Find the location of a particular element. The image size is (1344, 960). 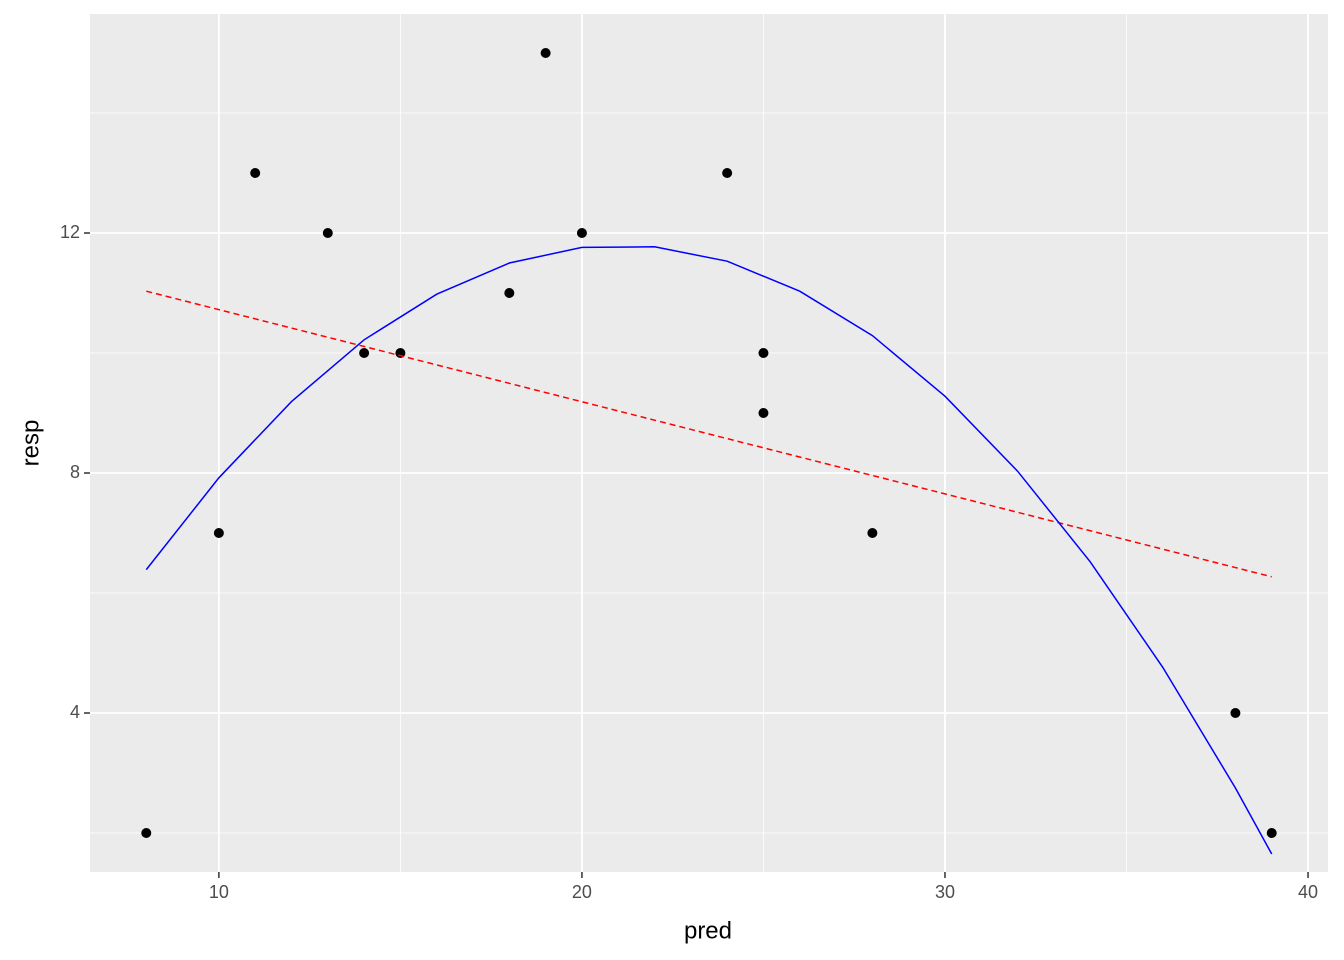

y-axis-title: resp is located at coordinates (30, 443).